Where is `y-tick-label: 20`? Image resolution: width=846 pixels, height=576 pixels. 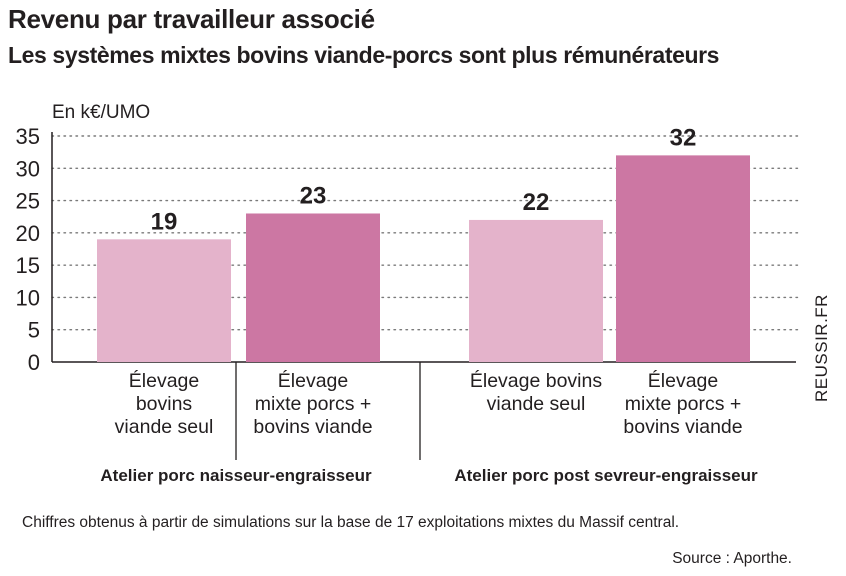
y-tick-label: 20 is located at coordinates (28, 233).